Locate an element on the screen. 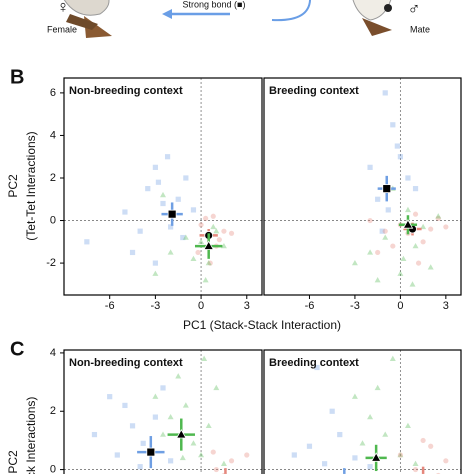  panel-label: C is located at coordinates (17, 349).